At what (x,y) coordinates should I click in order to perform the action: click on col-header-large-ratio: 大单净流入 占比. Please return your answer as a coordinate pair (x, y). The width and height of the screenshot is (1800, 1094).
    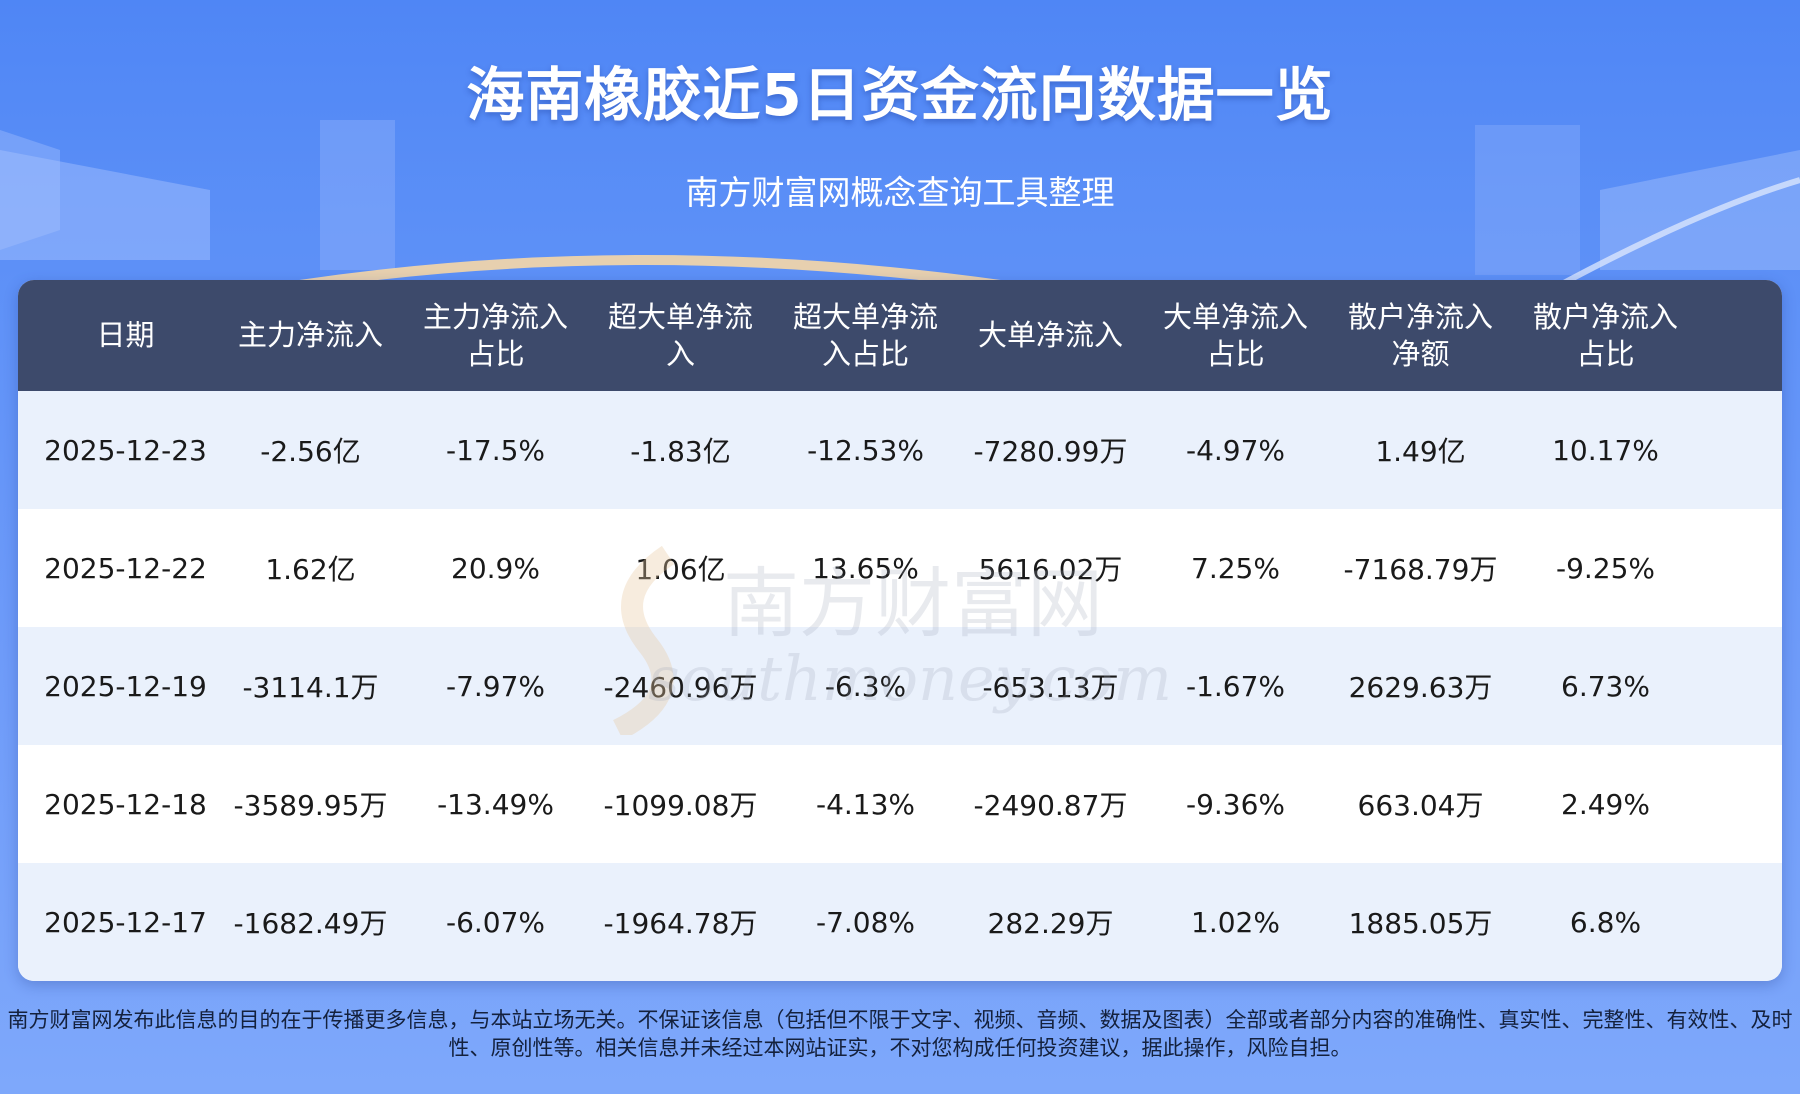
    Looking at the image, I should click on (1235, 335).